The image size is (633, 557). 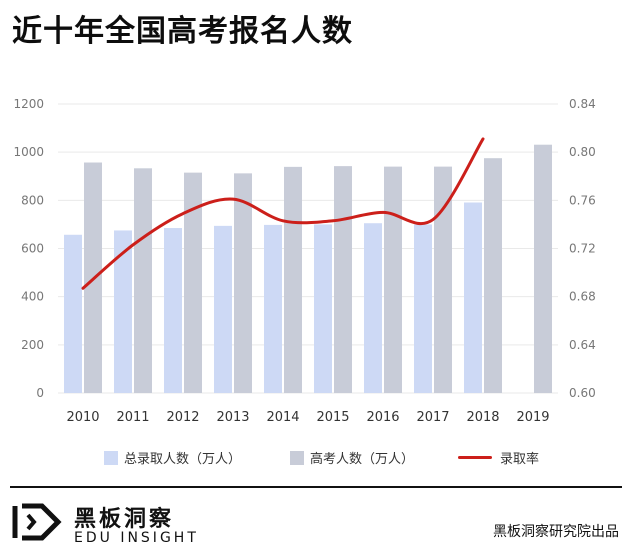 What do you see at coordinates (582, 152) in the screenshot?
I see `y-right-tick-label: 0.80` at bounding box center [582, 152].